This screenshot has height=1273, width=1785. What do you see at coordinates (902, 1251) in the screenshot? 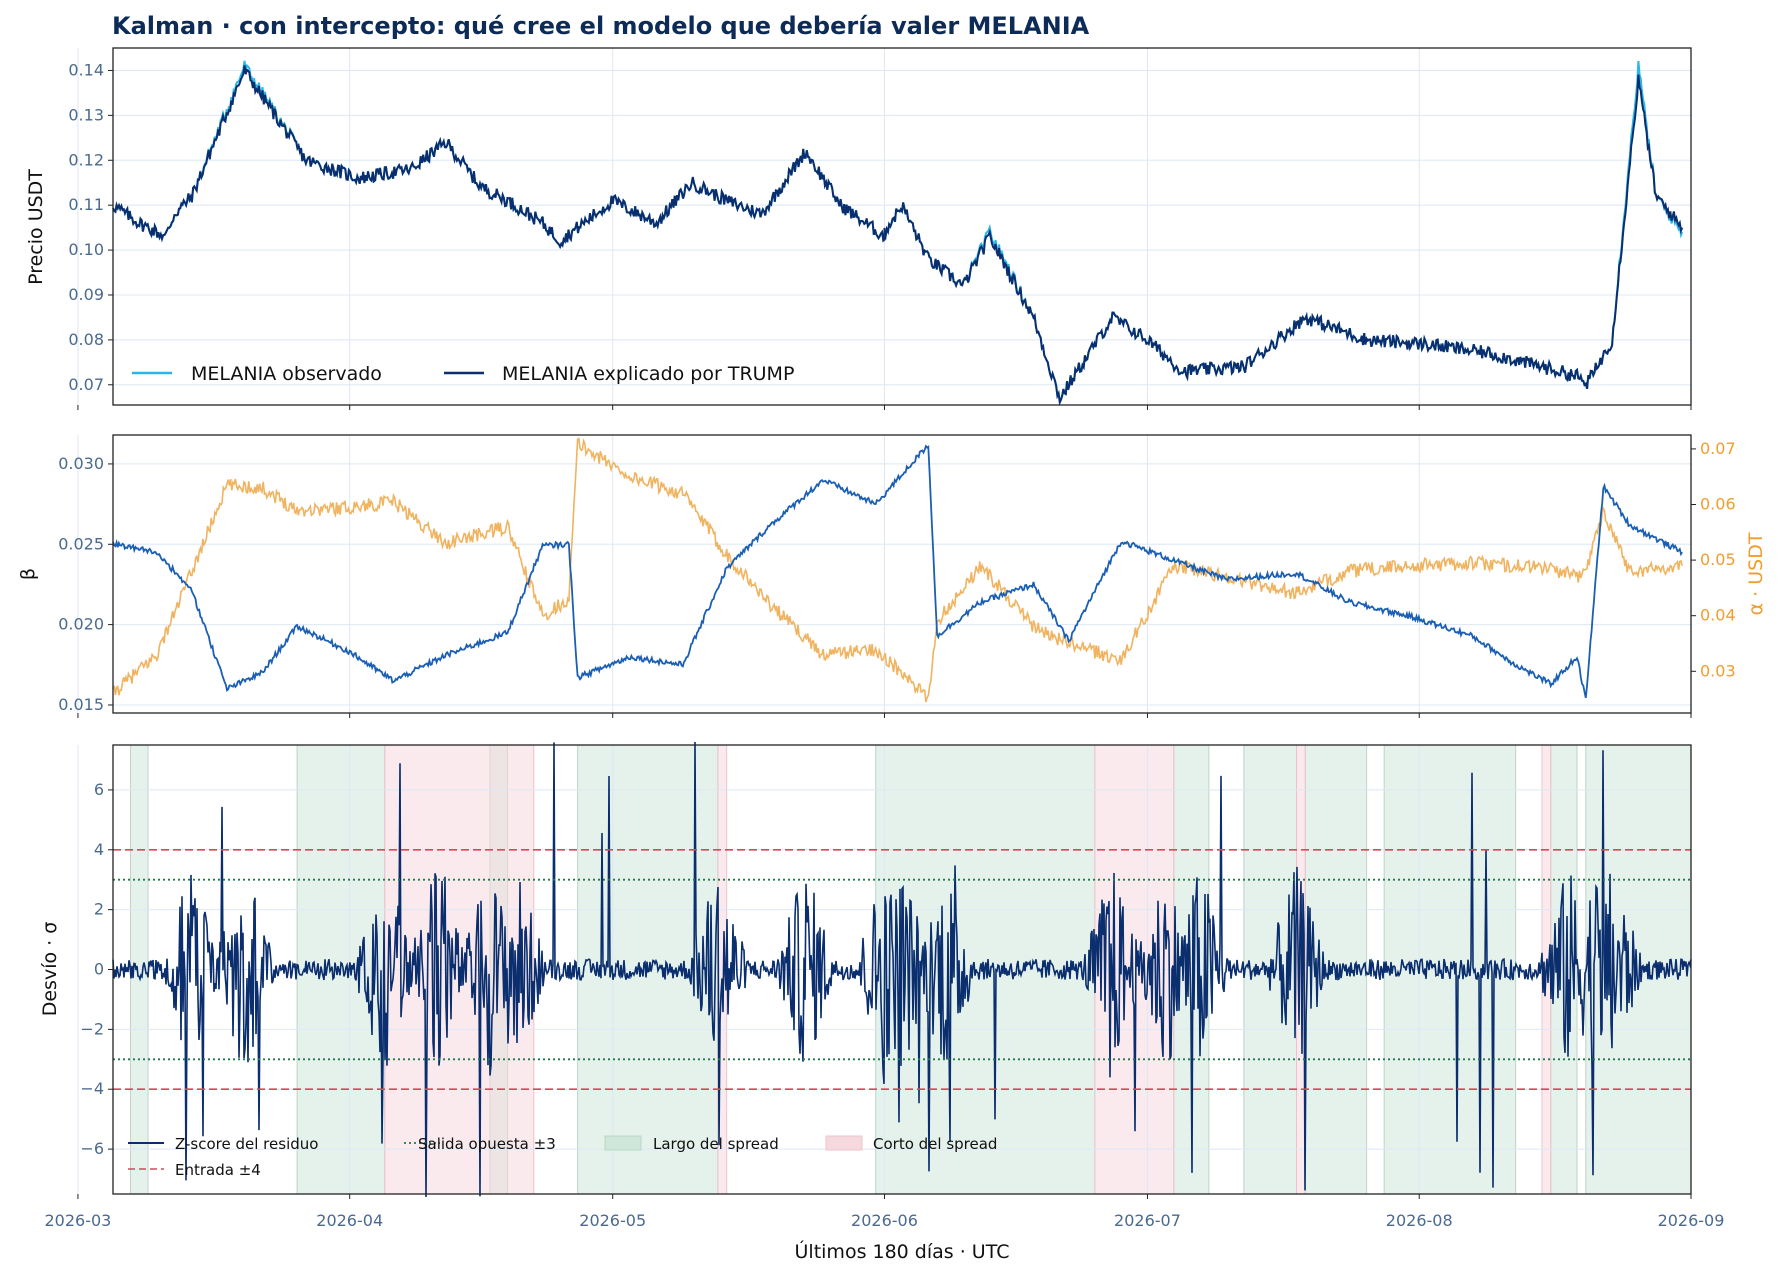
I see `x-axis-label: Últimos 180 días · UTC` at bounding box center [902, 1251].